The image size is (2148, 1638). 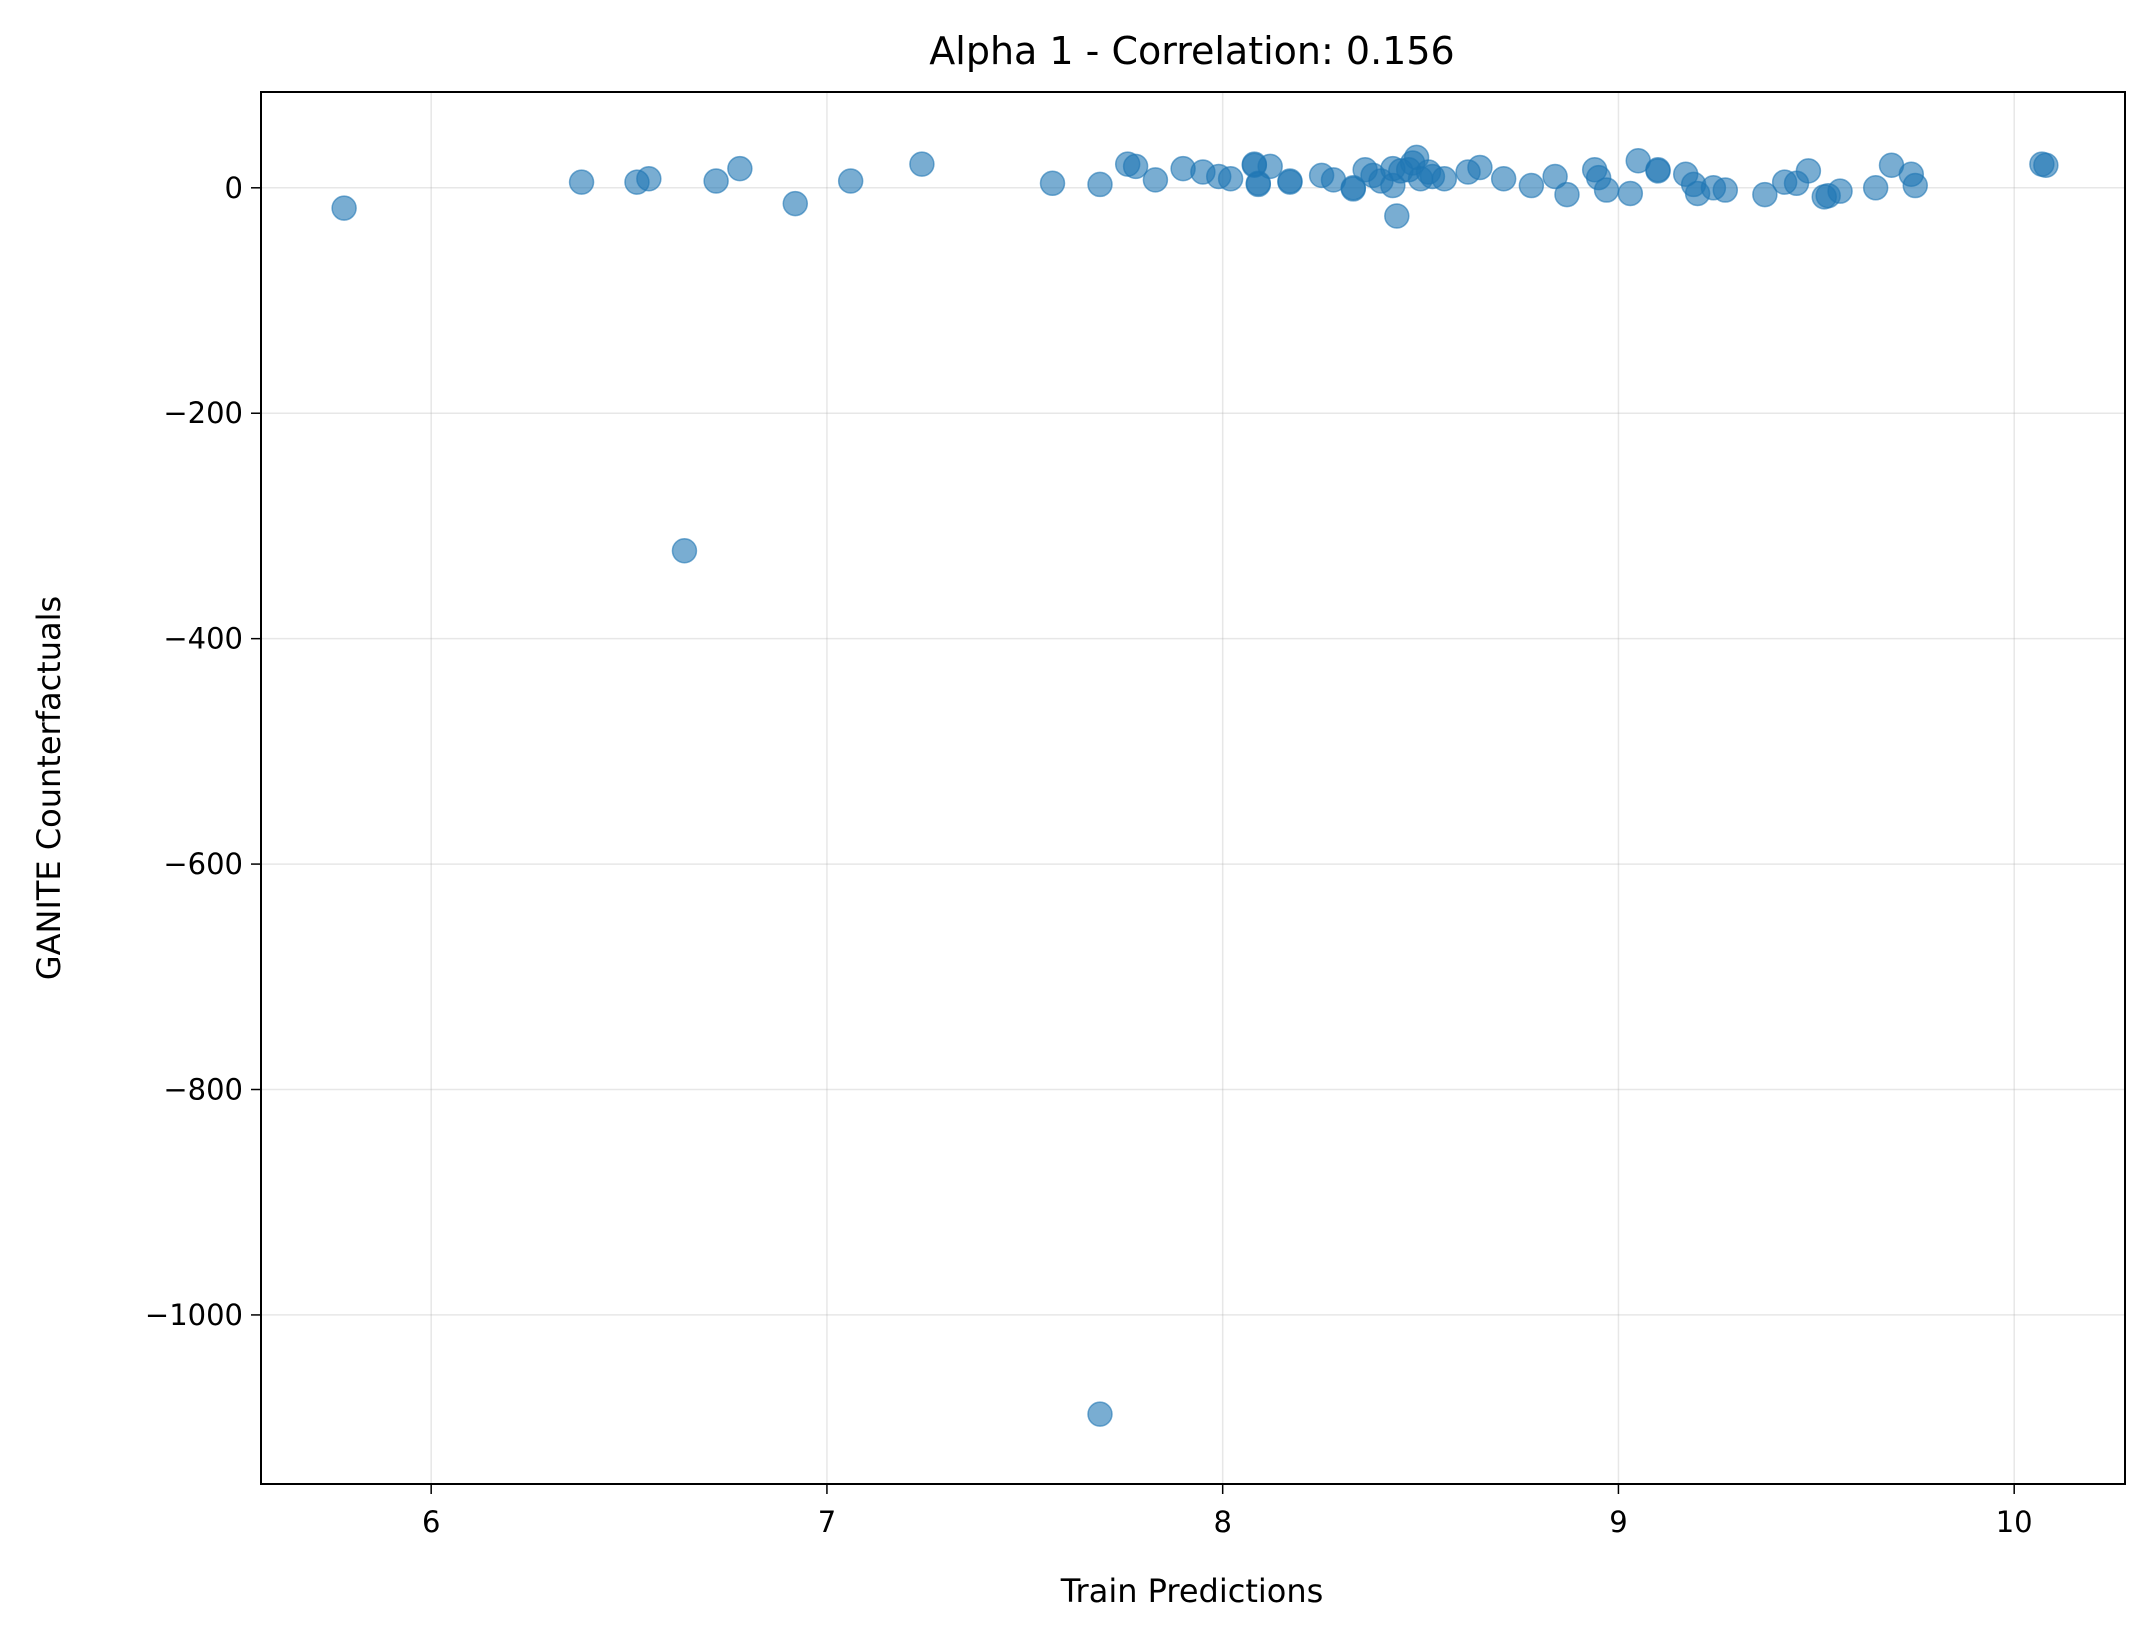 What do you see at coordinates (203, 1090) in the screenshot?
I see `y-tick-label: −800` at bounding box center [203, 1090].